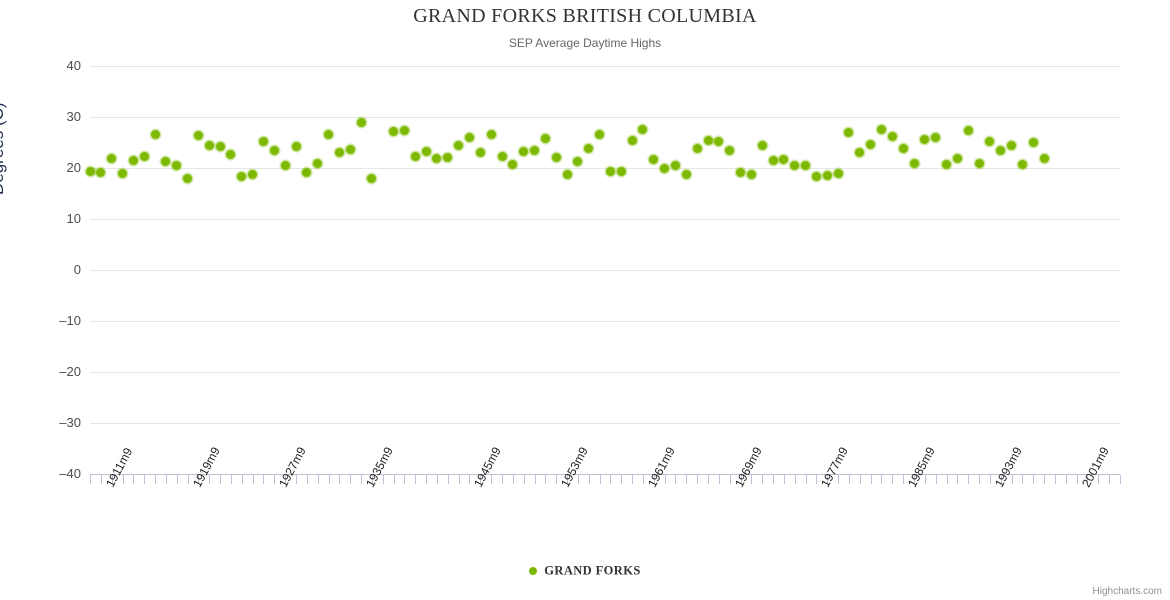  I want to click on highcharts-credit: Highcharts.com, so click(1127, 591).